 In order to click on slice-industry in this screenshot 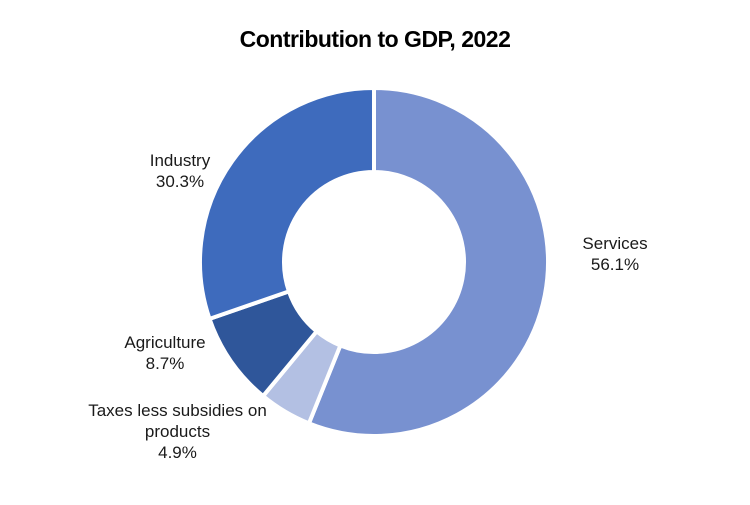, I will do `click(287, 203)`.